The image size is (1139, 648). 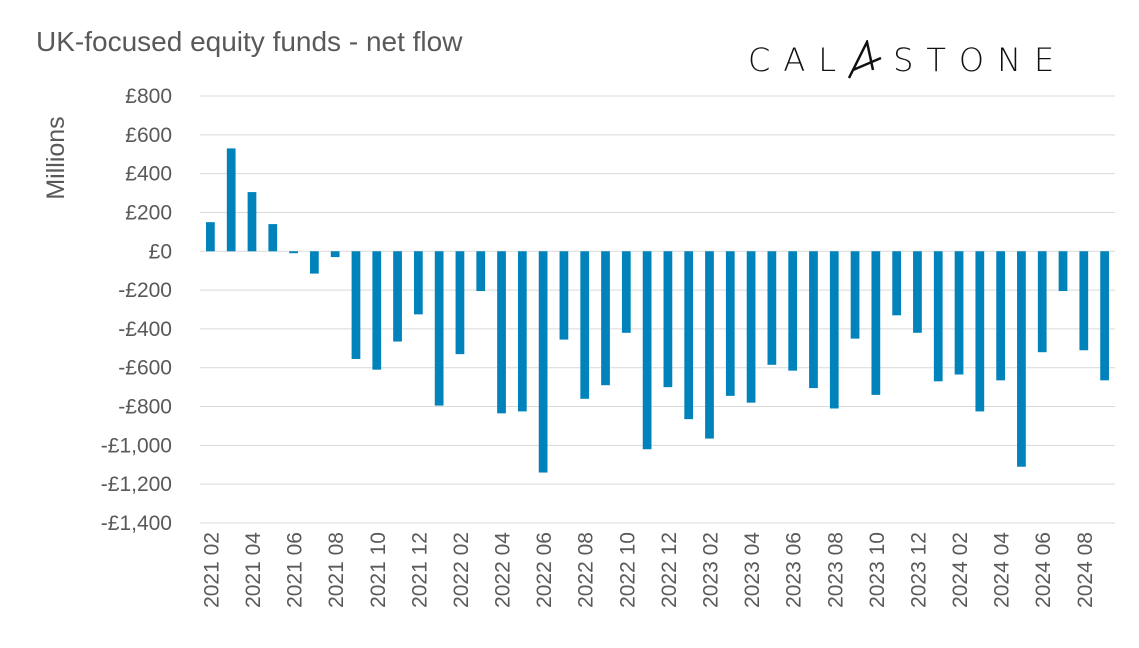 What do you see at coordinates (295, 570) in the screenshot?
I see `x-tick-label: 2021 06` at bounding box center [295, 570].